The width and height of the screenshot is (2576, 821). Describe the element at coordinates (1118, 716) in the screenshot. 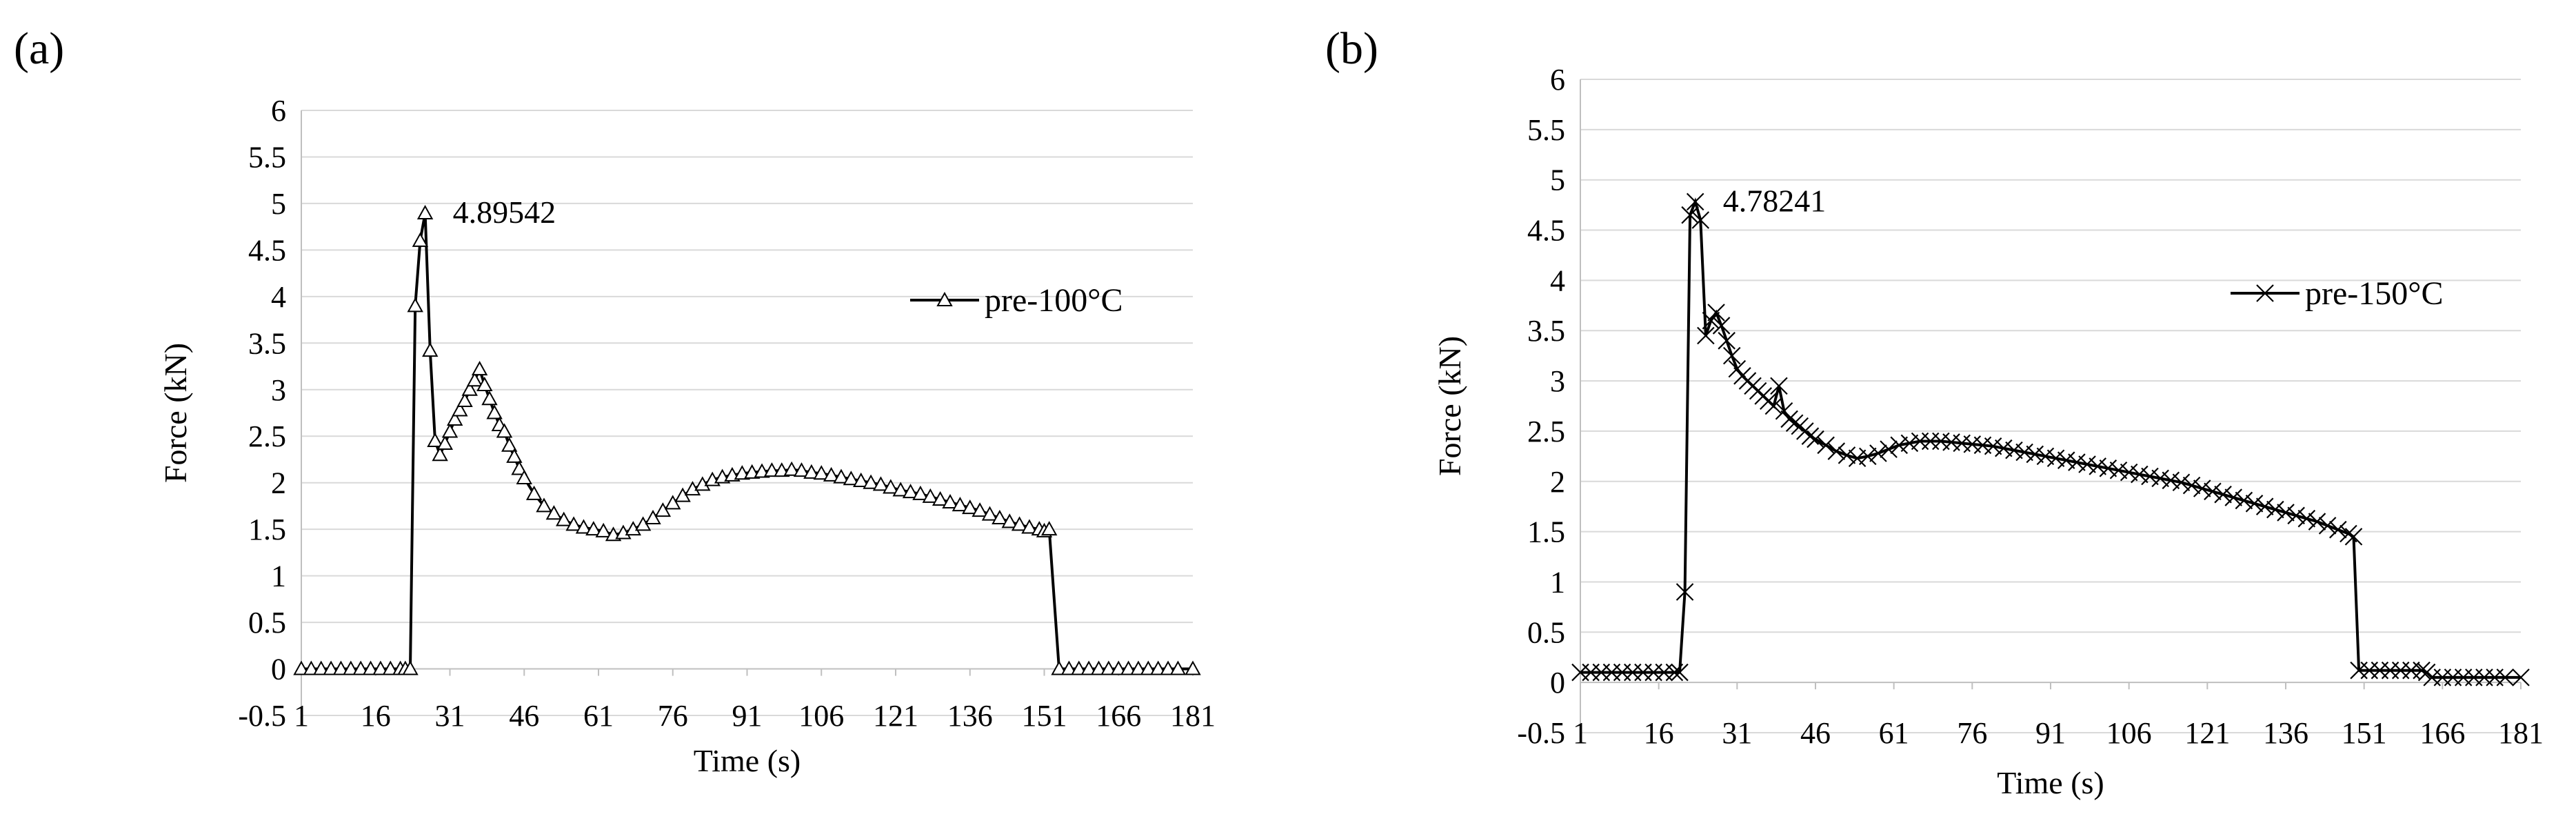

I see `x-tick-label: 166` at that location.